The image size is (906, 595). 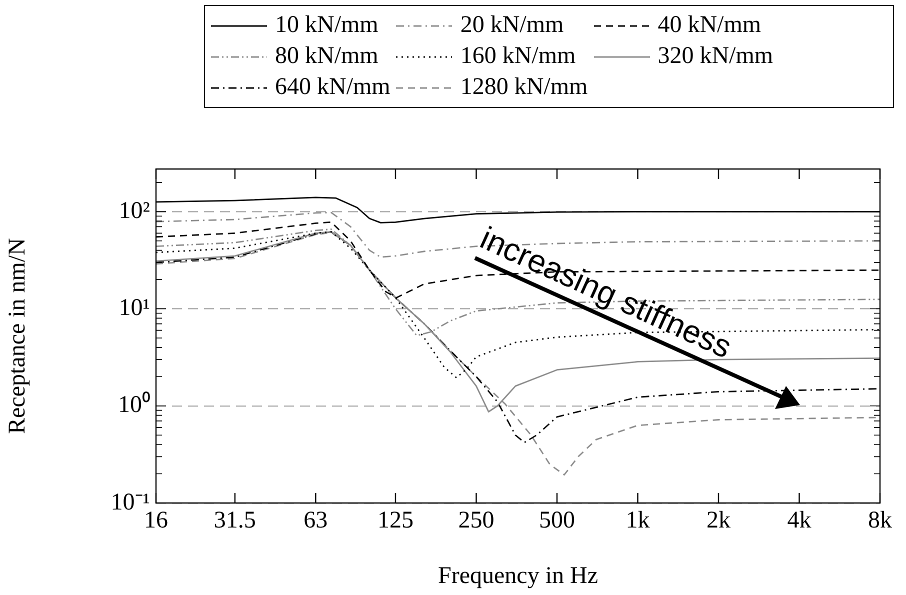 What do you see at coordinates (156, 521) in the screenshot?
I see `x-tick-label: 16` at bounding box center [156, 521].